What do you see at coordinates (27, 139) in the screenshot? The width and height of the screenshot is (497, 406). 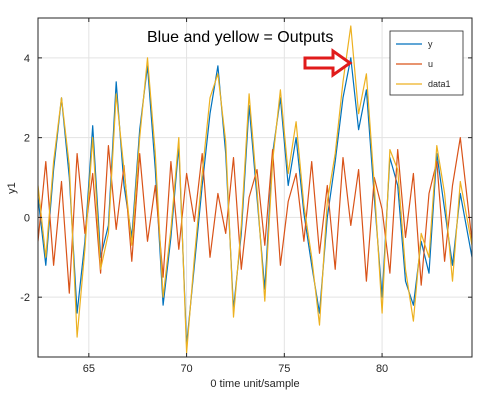 I see `y-tick-label: 2` at bounding box center [27, 139].